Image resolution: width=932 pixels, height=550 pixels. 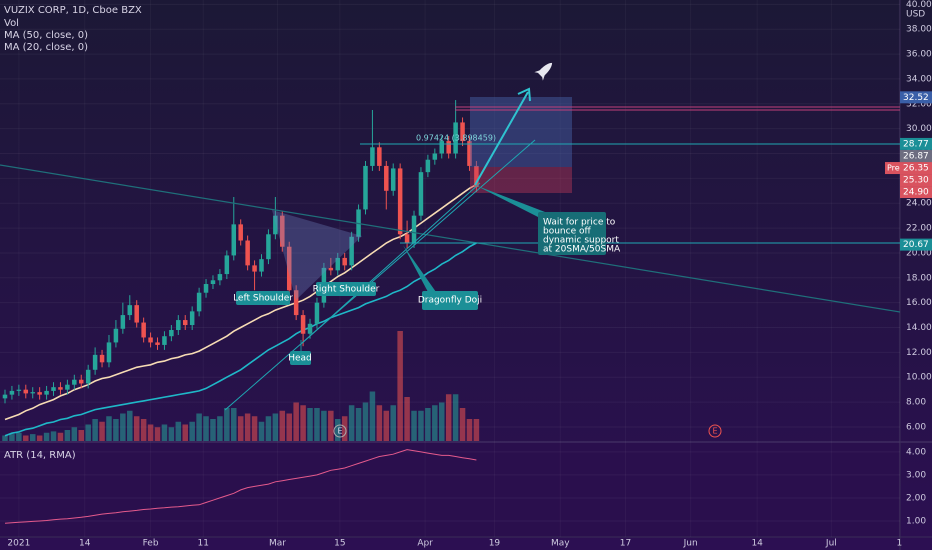 I want to click on y-tick-label: 4.00, so click(x=916, y=452).